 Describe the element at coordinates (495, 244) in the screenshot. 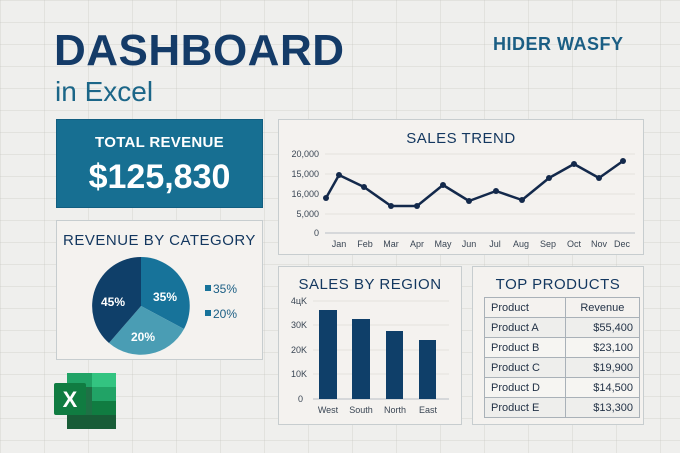

I see `x-tick: Jul` at that location.